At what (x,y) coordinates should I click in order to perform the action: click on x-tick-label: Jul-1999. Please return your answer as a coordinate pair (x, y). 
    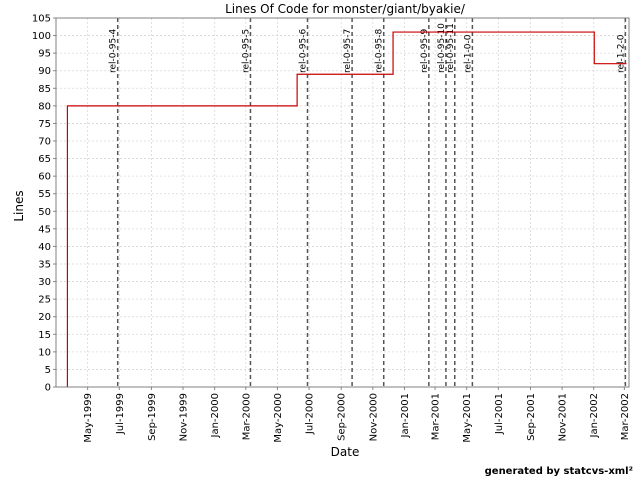
    Looking at the image, I should click on (120, 414).